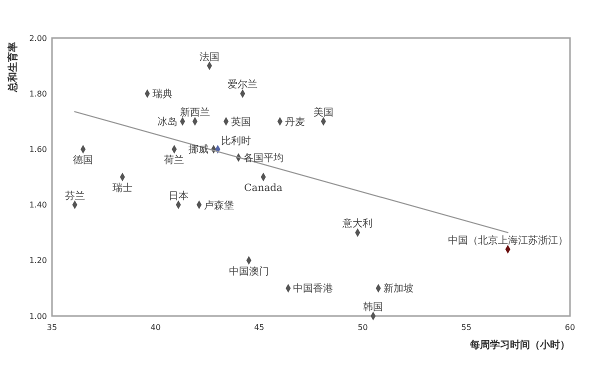 The height and width of the screenshot is (370, 600). Describe the element at coordinates (178, 196) in the screenshot. I see `annotation: 日本` at that location.